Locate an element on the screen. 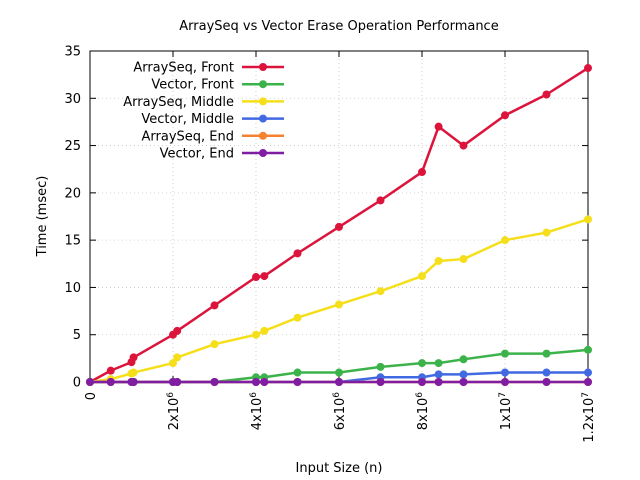 This screenshot has width=640, height=480. legend-label: ArraySeq, End is located at coordinates (188, 136).